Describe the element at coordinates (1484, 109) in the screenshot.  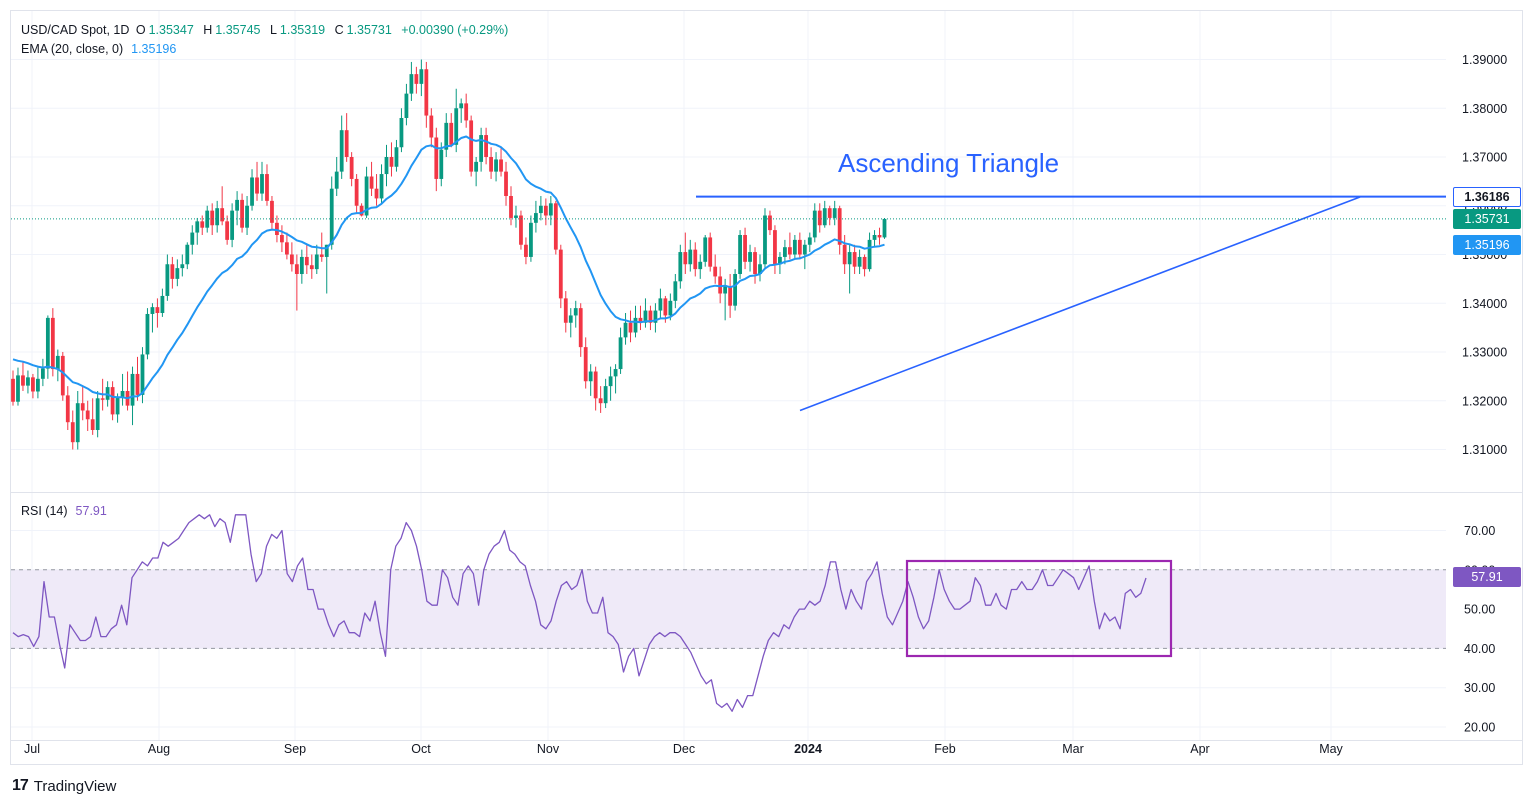
I see `price-tick-label: 1.38000` at that location.